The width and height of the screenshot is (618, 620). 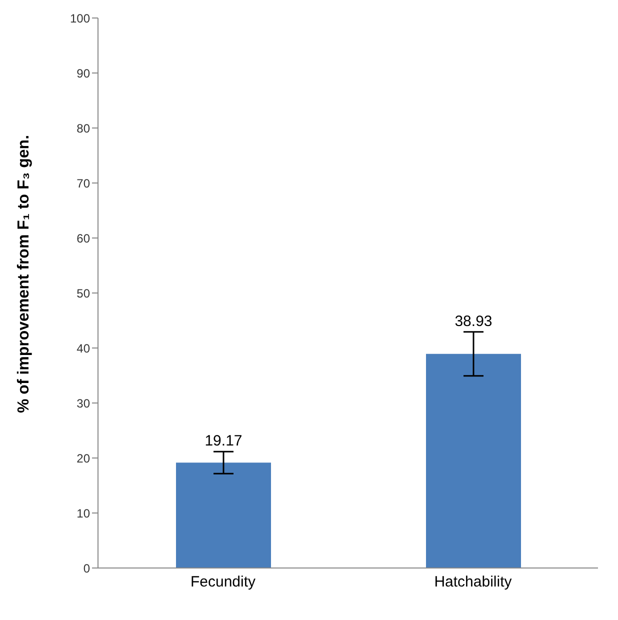 I want to click on y-tick-label: 20, so click(x=83, y=458).